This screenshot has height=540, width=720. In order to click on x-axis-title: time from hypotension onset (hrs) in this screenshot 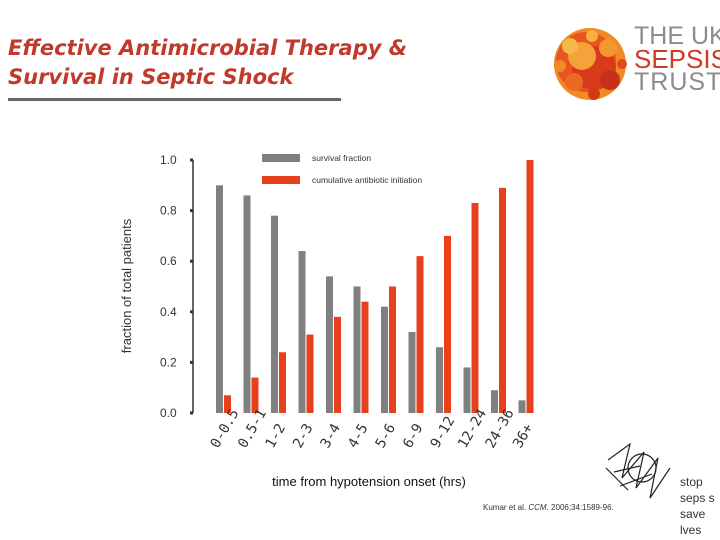, I will do `click(369, 481)`.